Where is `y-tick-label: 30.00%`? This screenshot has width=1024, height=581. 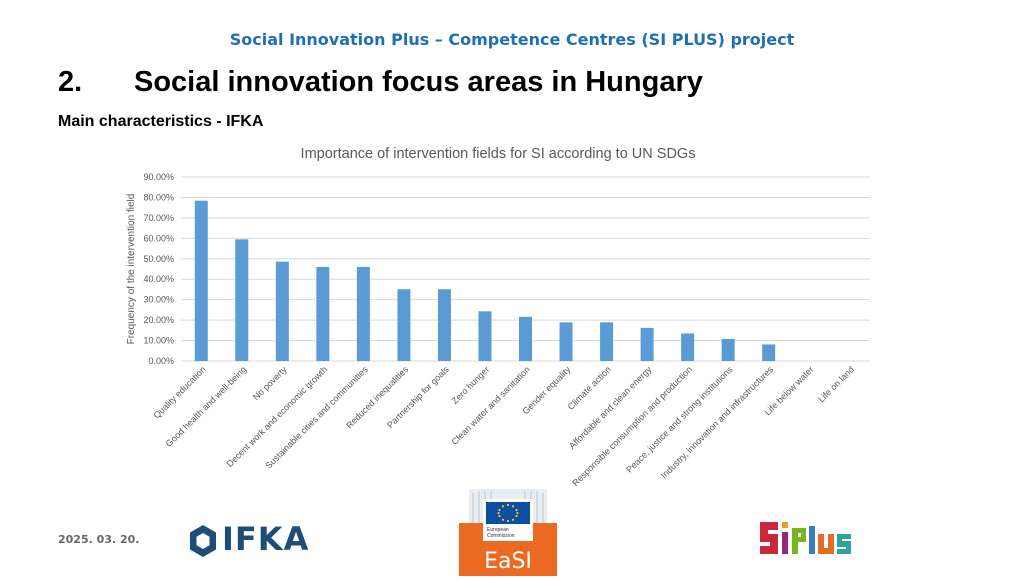 y-tick-label: 30.00% is located at coordinates (158, 300).